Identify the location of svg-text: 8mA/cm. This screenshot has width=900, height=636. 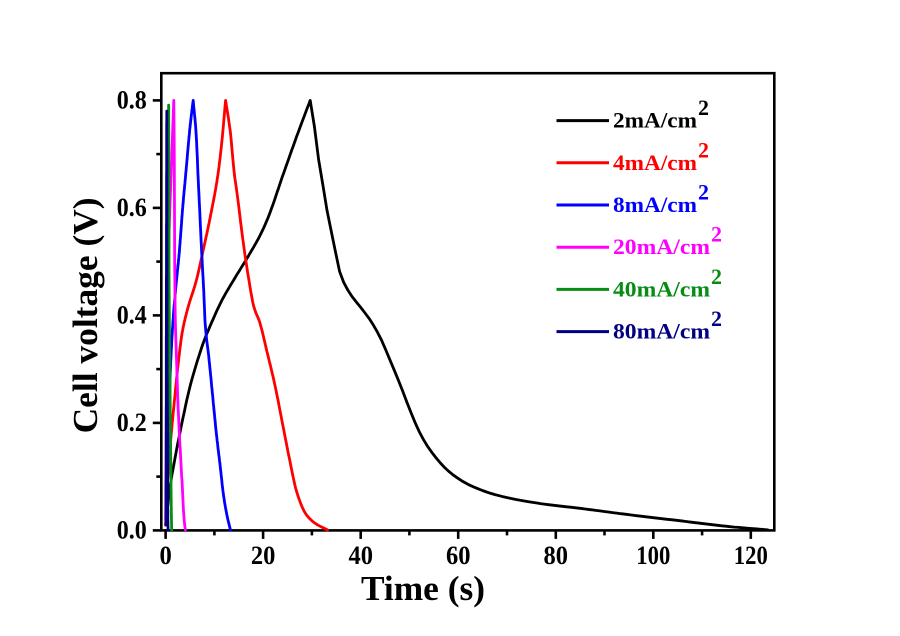
(655, 204).